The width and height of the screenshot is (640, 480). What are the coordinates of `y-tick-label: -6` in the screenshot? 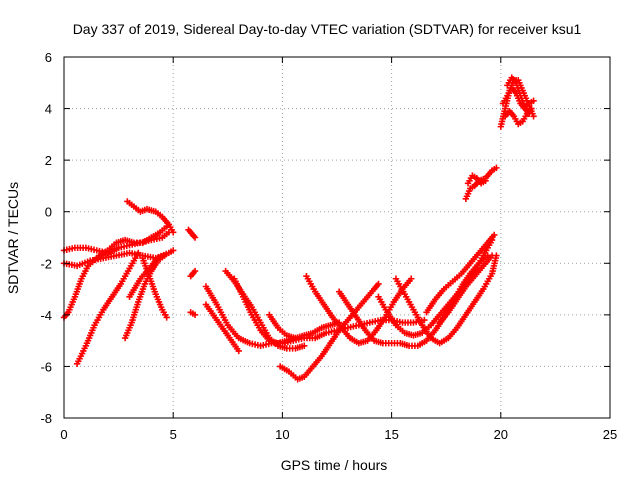 It's located at (46, 366).